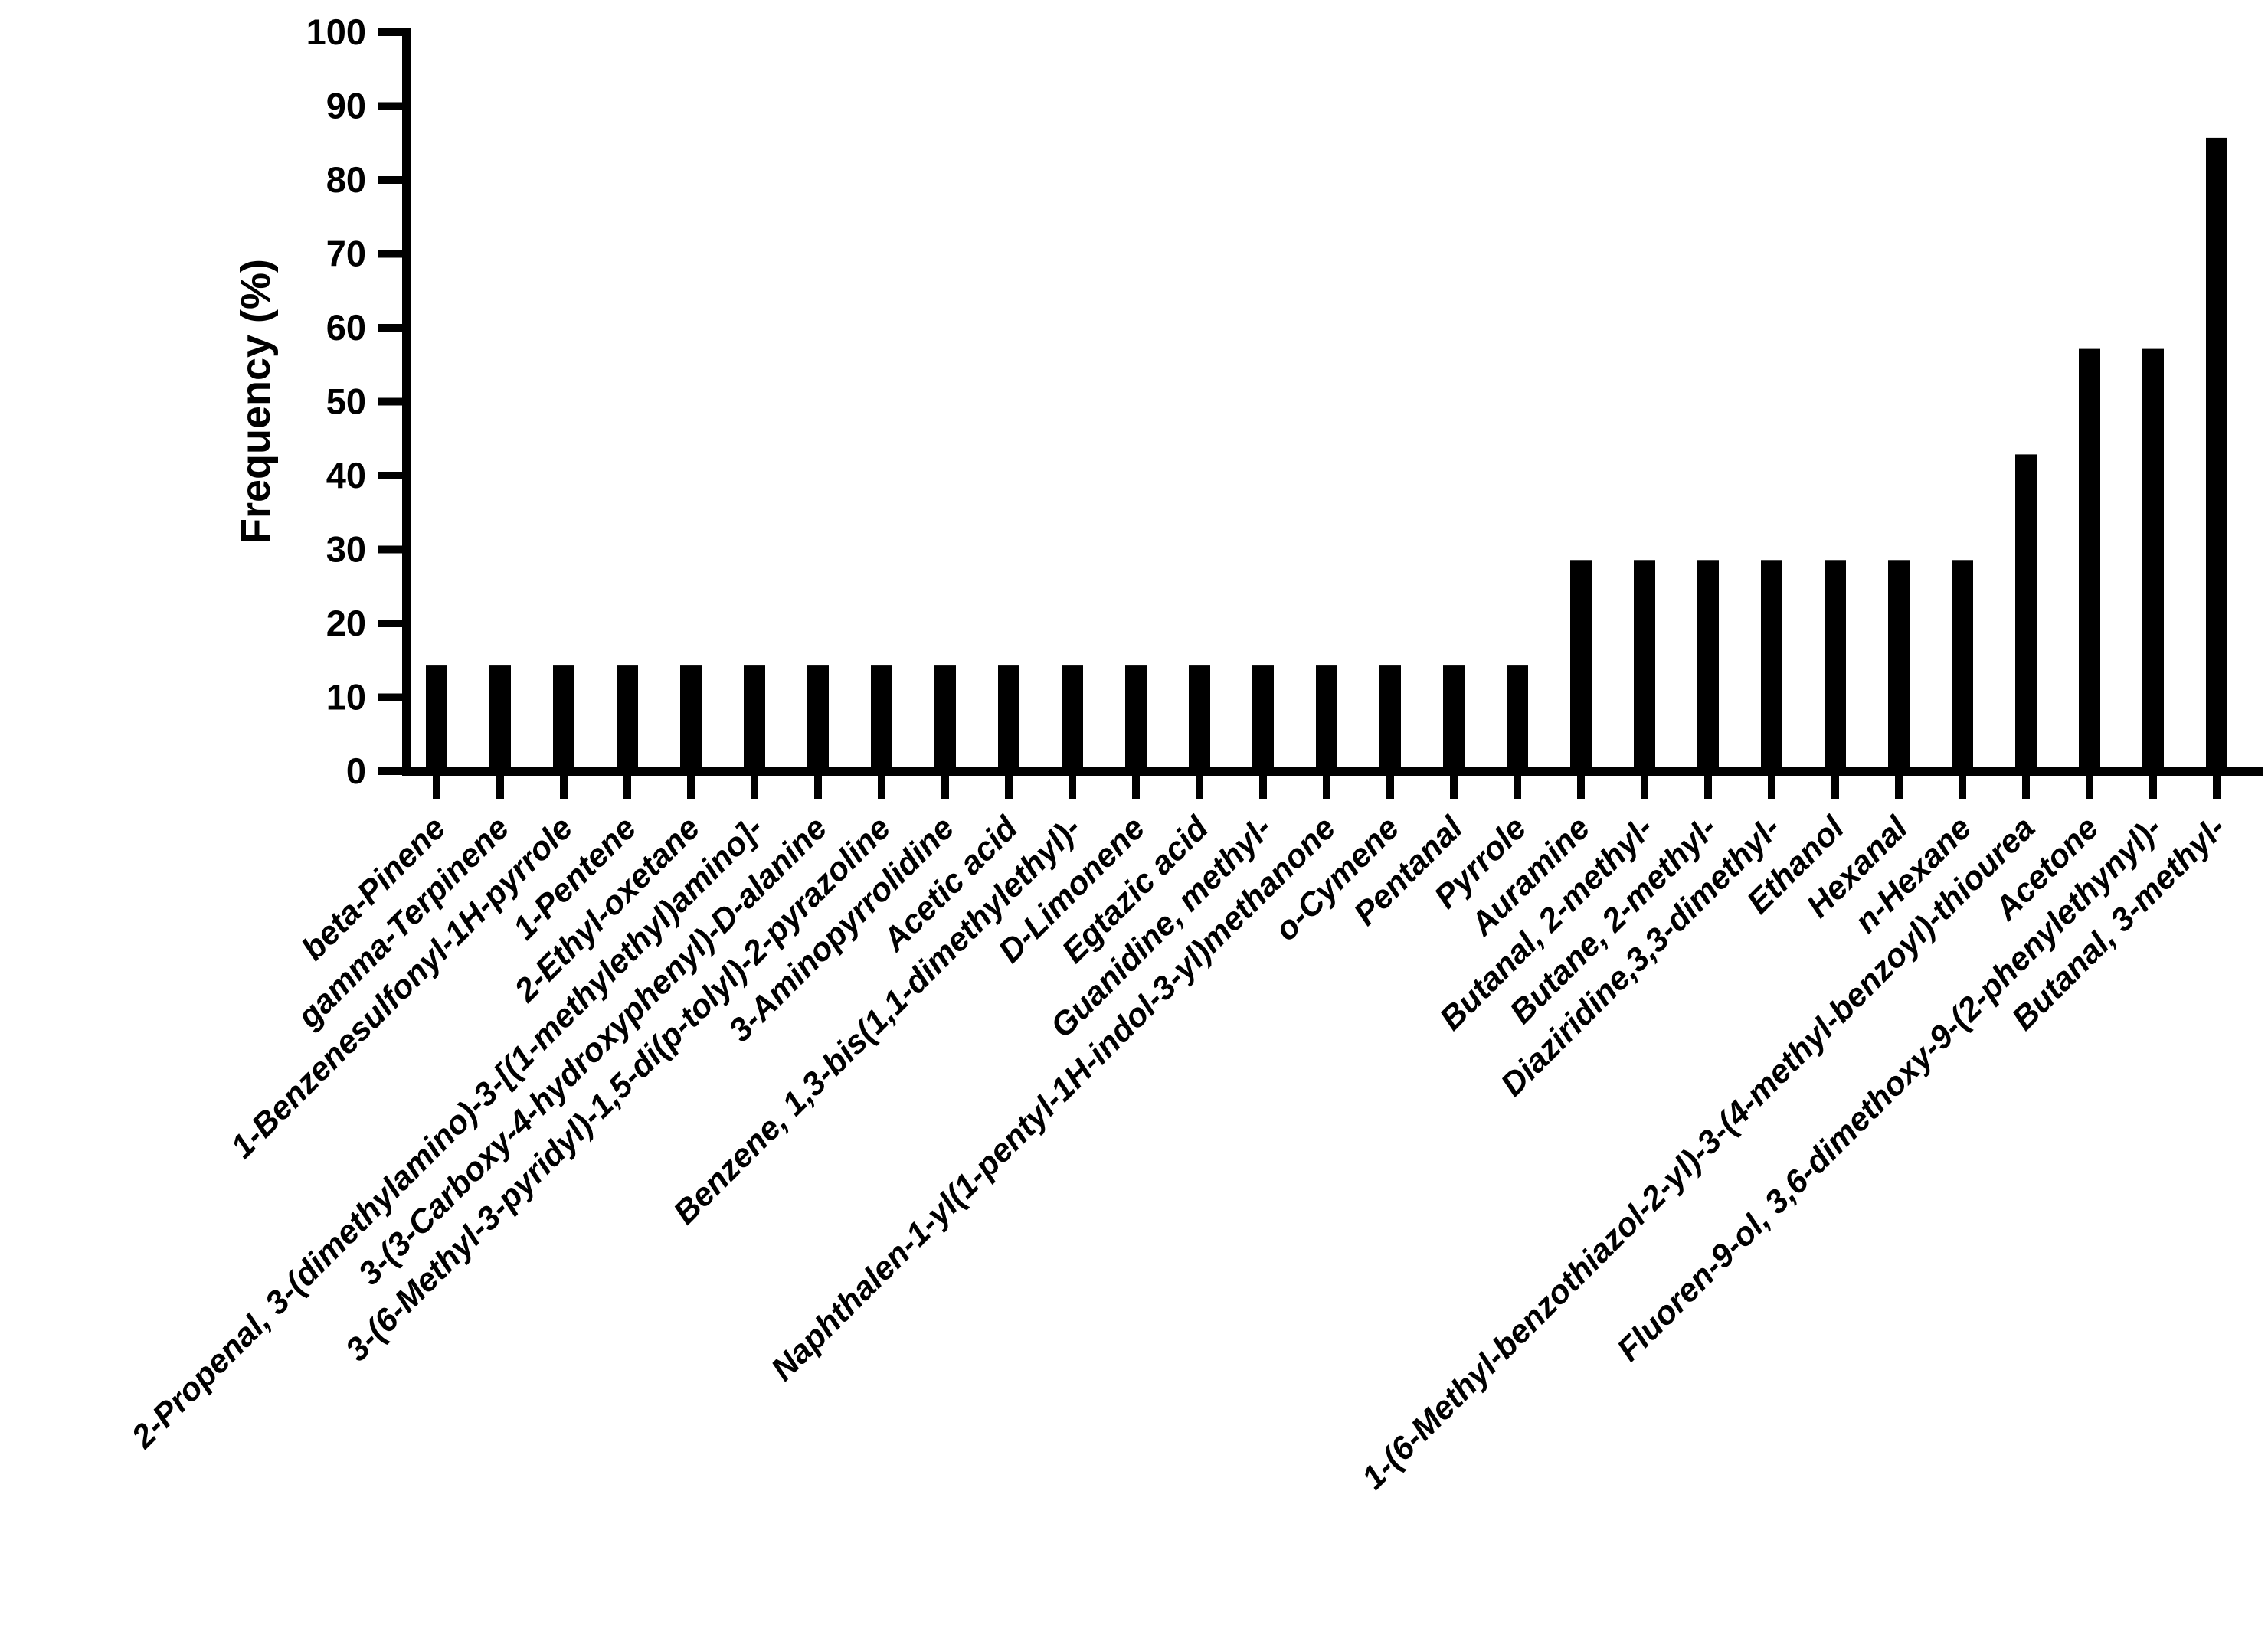 The image size is (2268, 1635). Describe the element at coordinates (346, 549) in the screenshot. I see `y-tick-label: 30` at that location.